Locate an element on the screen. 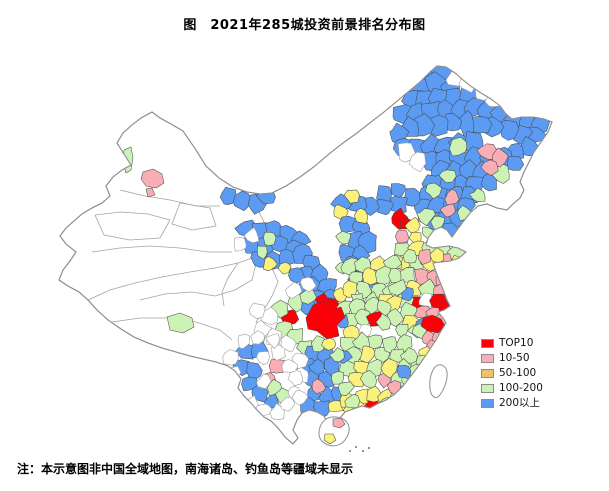 The image size is (609, 491). legend-label: 100-200 is located at coordinates (521, 388).